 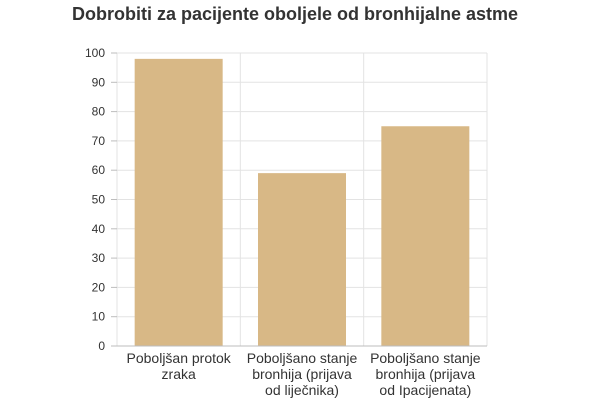 What do you see at coordinates (425, 390) in the screenshot?
I see `x-tick-label-line: od Ipacijenata)` at bounding box center [425, 390].